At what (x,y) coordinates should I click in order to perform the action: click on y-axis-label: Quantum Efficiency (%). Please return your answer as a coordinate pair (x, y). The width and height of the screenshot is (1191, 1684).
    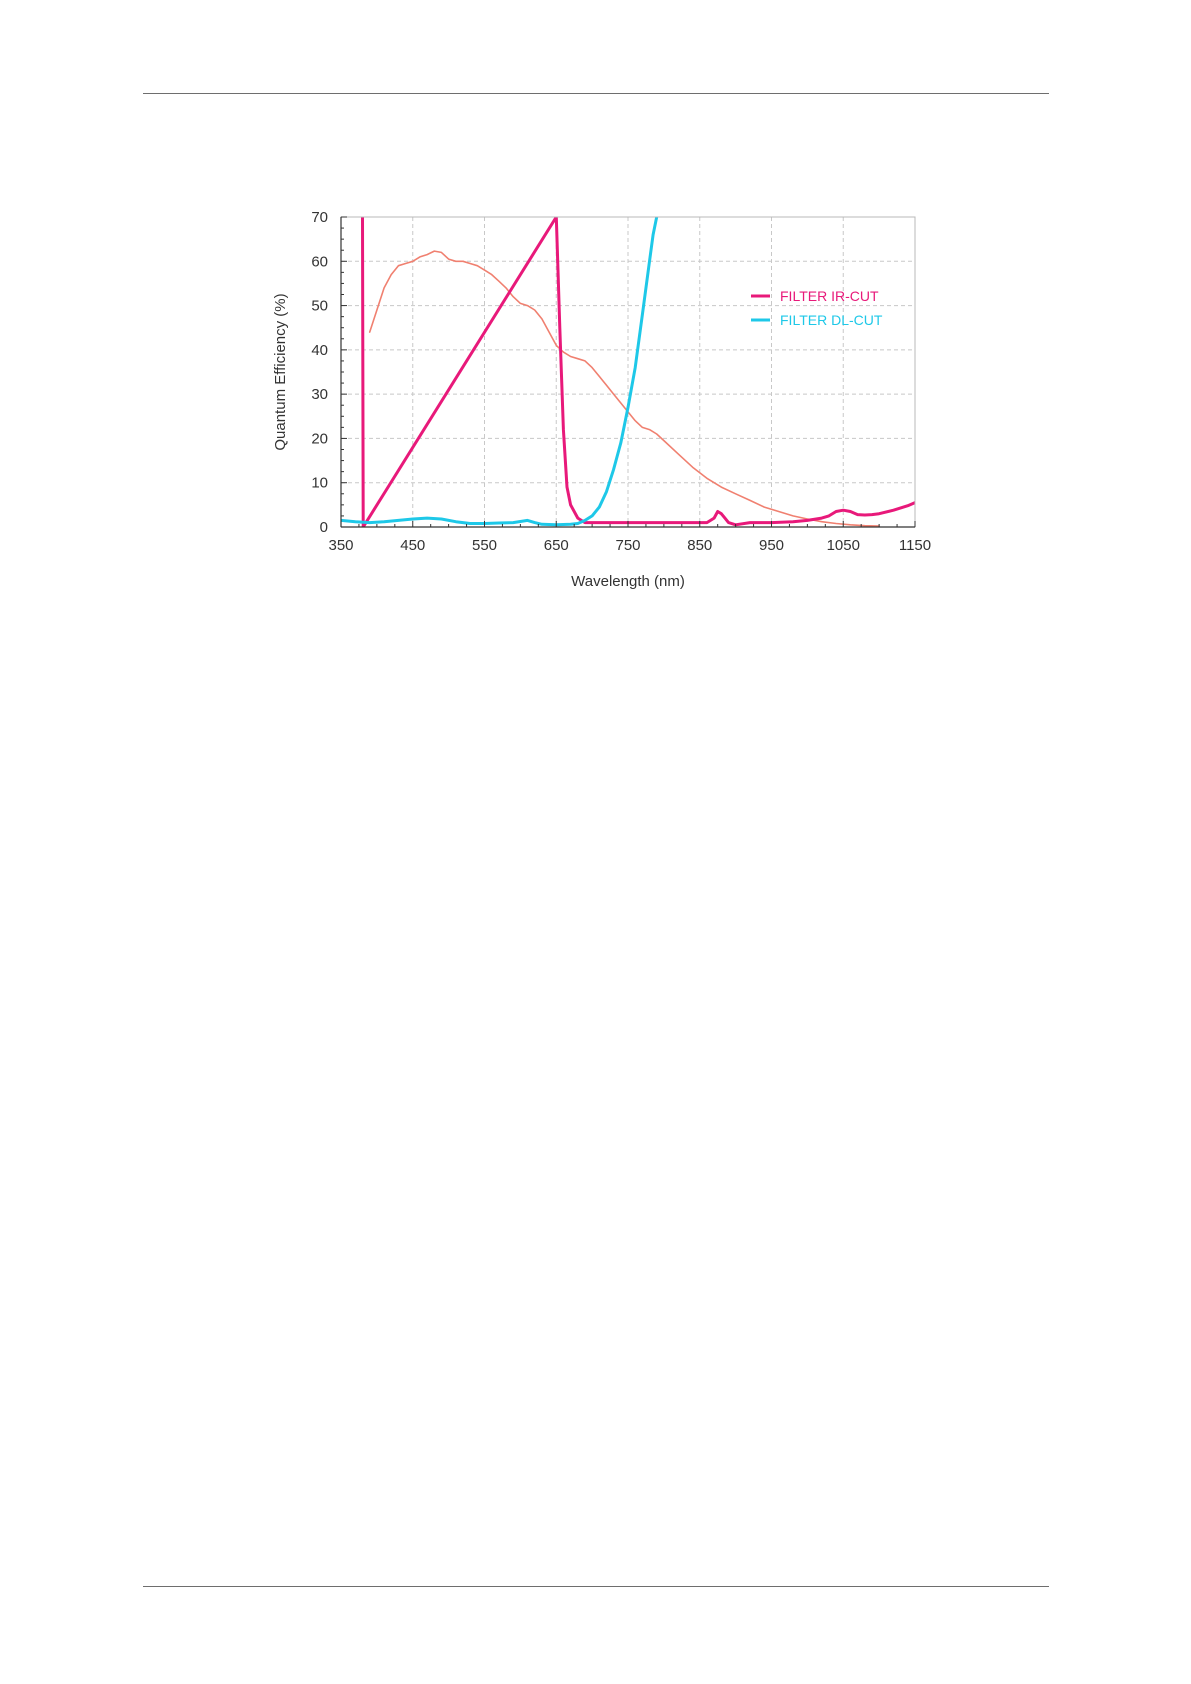
    Looking at the image, I should click on (280, 371).